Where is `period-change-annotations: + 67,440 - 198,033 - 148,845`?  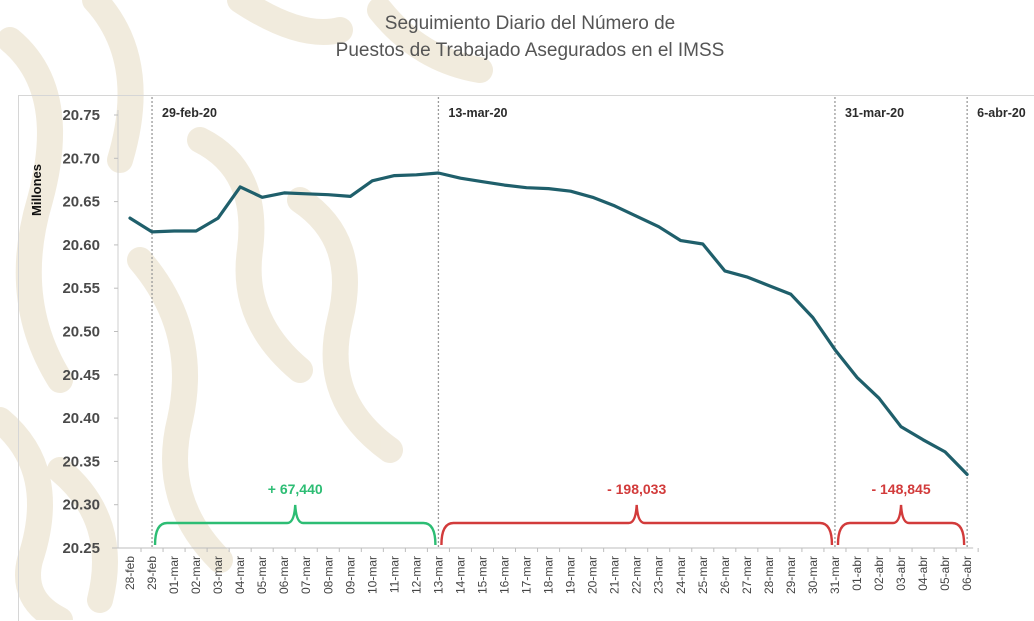
period-change-annotations: + 67,440 - 198,033 - 148,845 is located at coordinates (559, 513).